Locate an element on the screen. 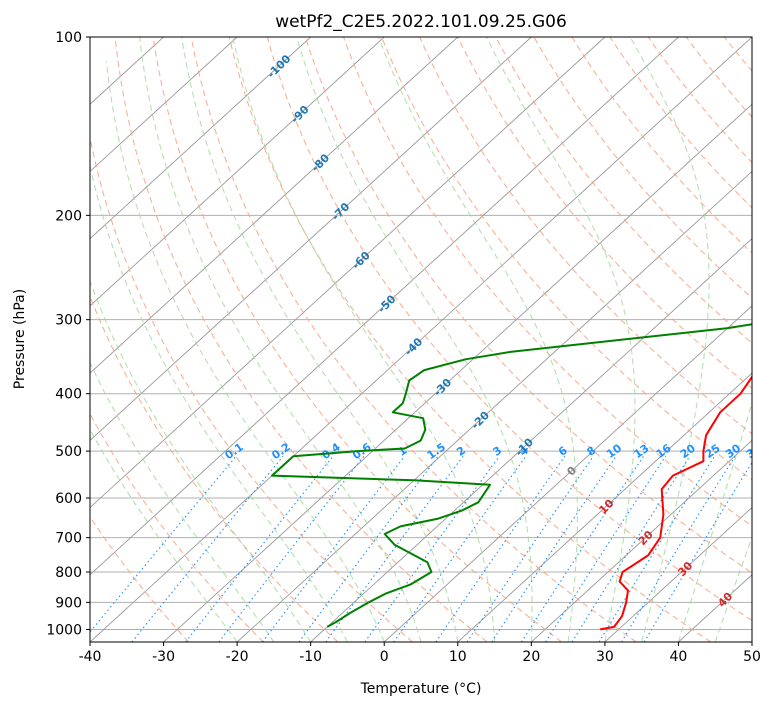 Image resolution: width=775 pixels, height=708 pixels. y-tick-label: 300 is located at coordinates (68, 321).